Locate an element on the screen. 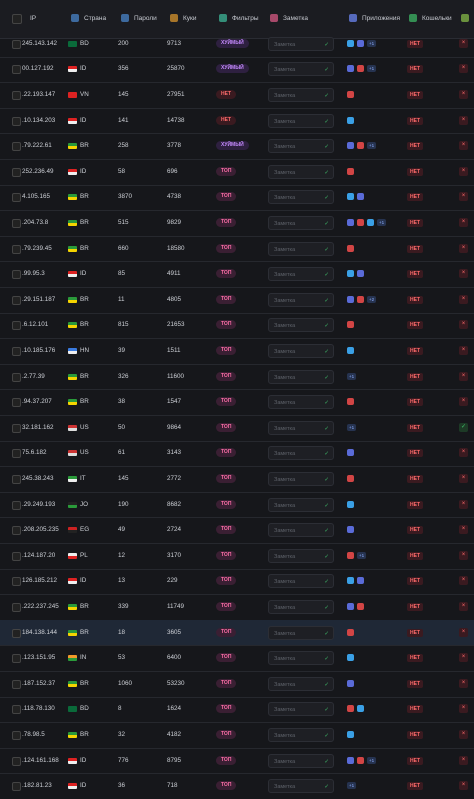 This screenshot has width=474, height=799. column-header: Куки is located at coordinates (190, 18).